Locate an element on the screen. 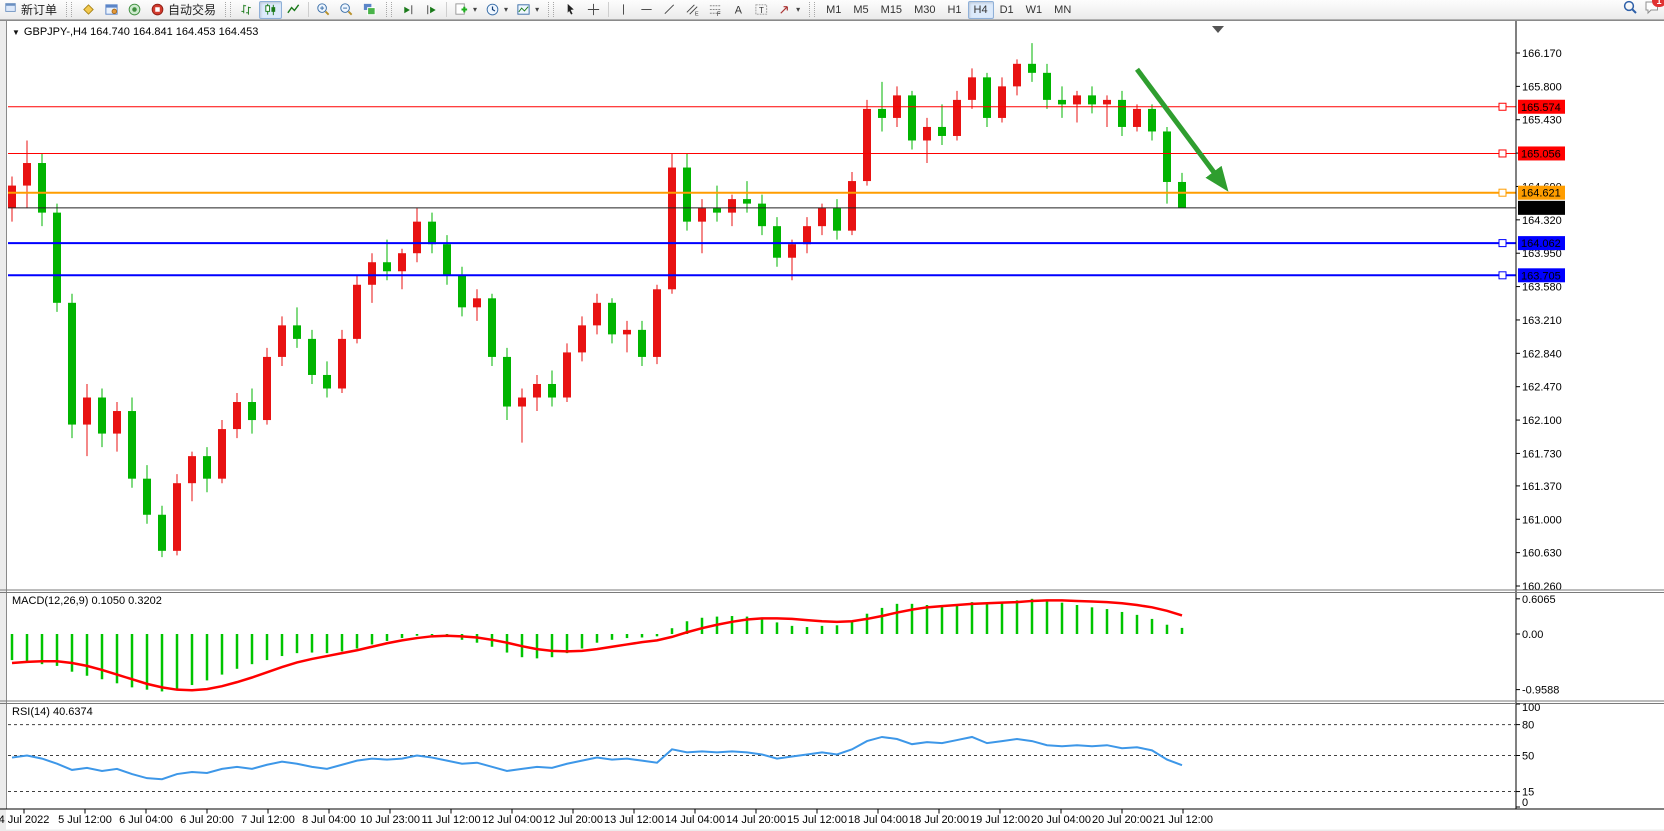 The height and width of the screenshot is (831, 1664). chart-shift-button is located at coordinates (431, 10).